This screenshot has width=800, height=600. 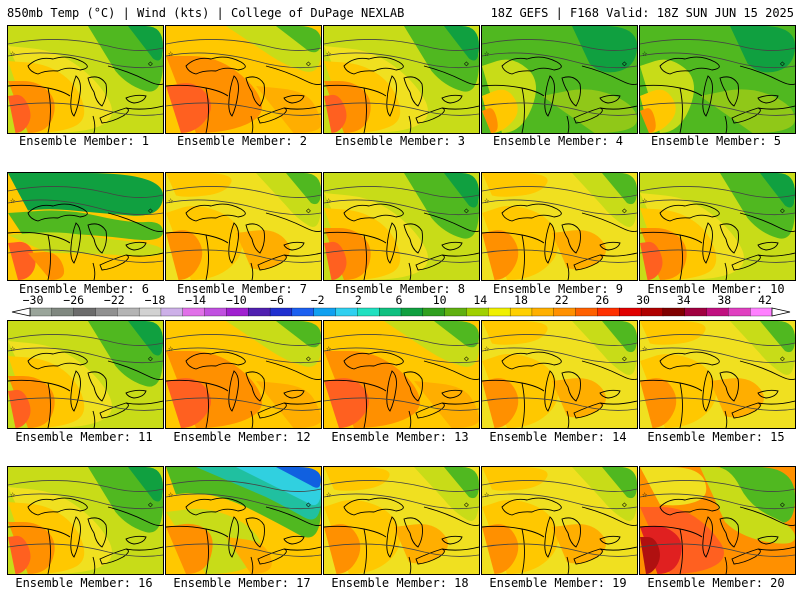 I want to click on colorbar-swatches, so click(x=401, y=312).